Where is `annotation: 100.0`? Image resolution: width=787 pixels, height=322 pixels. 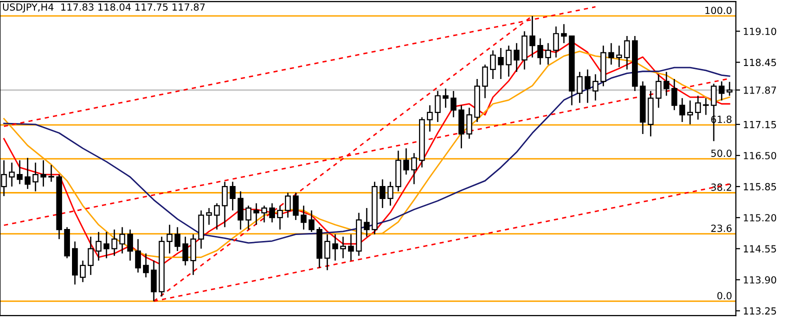 annotation: 100.0 is located at coordinates (718, 10).